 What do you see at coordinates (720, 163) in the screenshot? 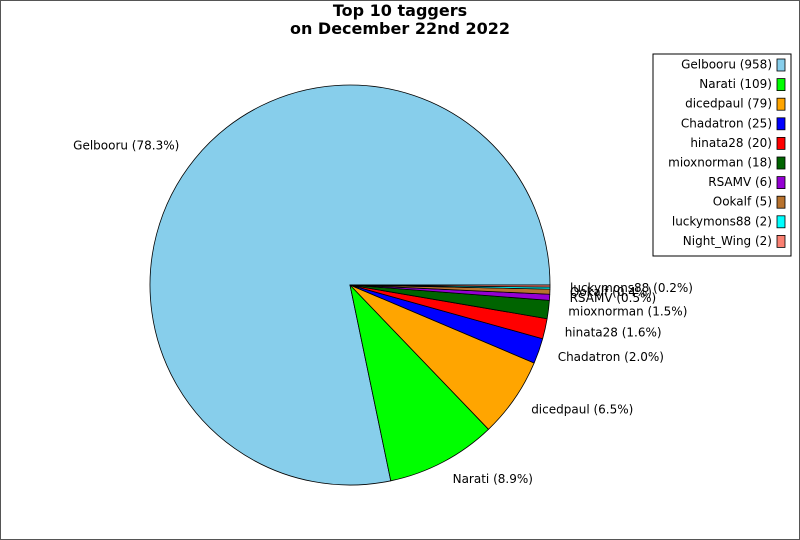
I see `legend-label-mioxnorman: mioxnorman (18)` at bounding box center [720, 163].